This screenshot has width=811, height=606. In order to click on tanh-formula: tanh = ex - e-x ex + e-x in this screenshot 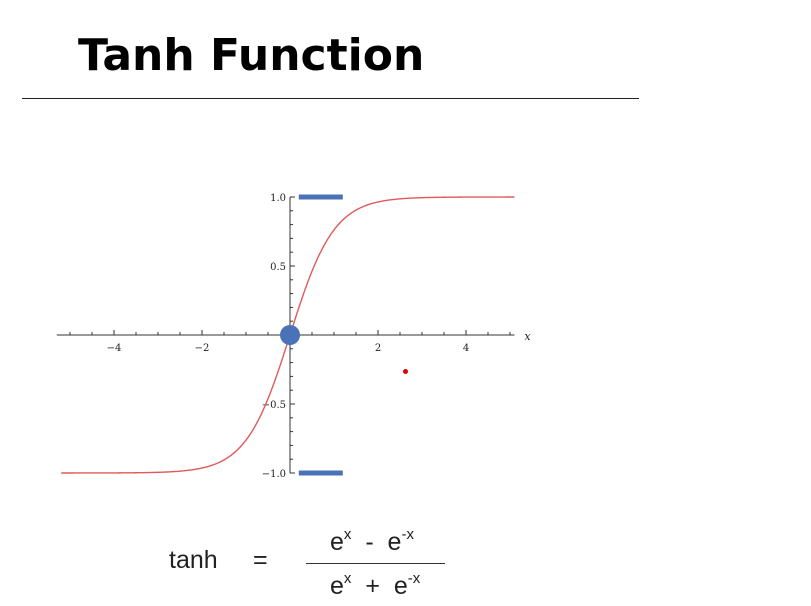, I will do `click(405, 560)`.